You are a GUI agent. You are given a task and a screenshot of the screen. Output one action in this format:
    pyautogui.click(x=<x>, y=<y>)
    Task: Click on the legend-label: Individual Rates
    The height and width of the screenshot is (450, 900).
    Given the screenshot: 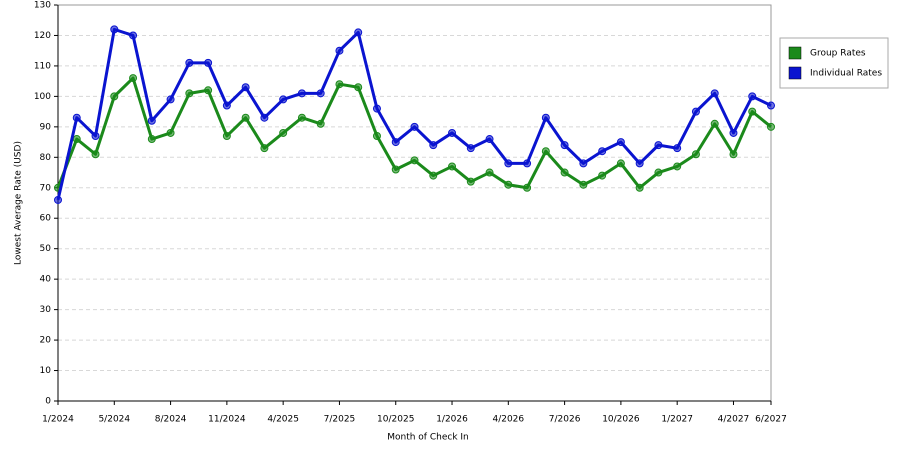 What is the action you would take?
    pyautogui.click(x=846, y=74)
    